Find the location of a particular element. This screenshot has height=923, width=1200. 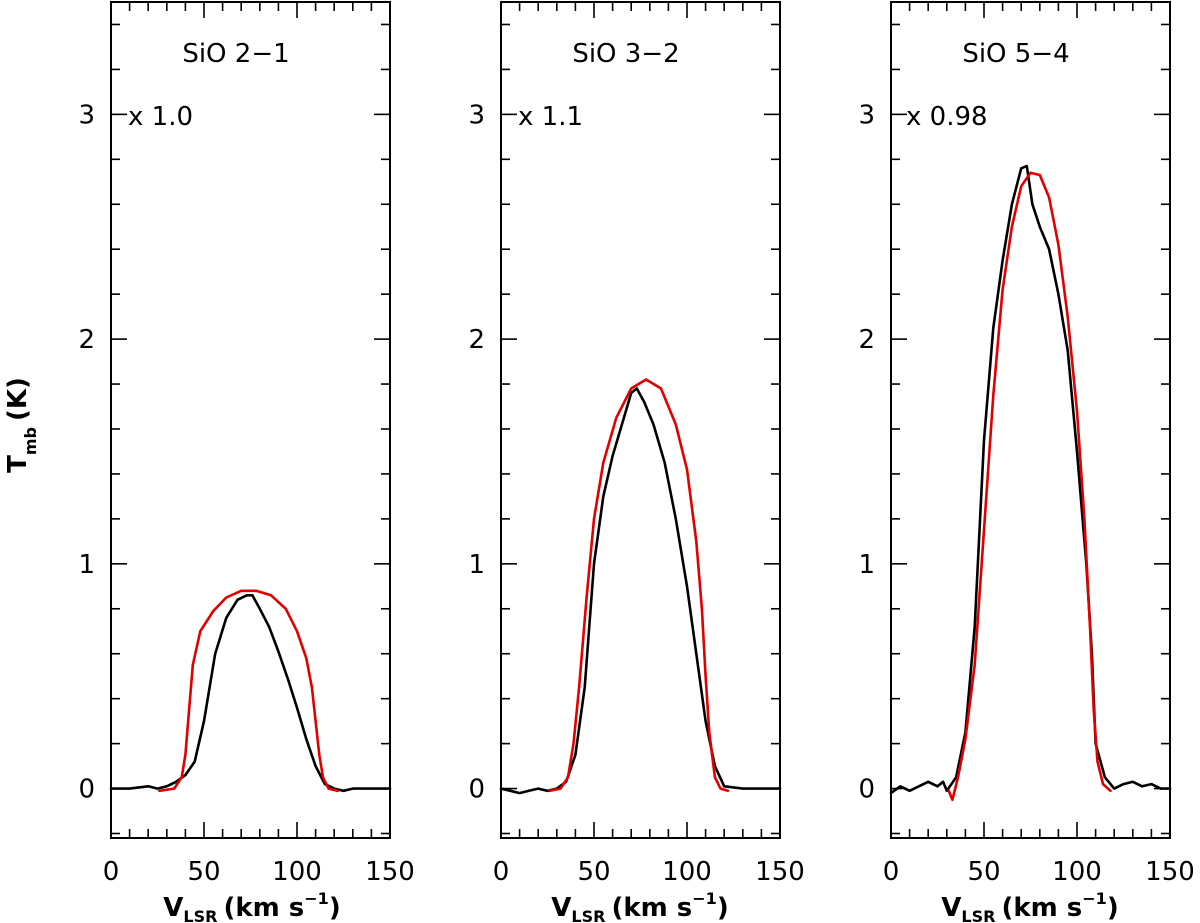

scale-label: x 0.98 is located at coordinates (947, 117).